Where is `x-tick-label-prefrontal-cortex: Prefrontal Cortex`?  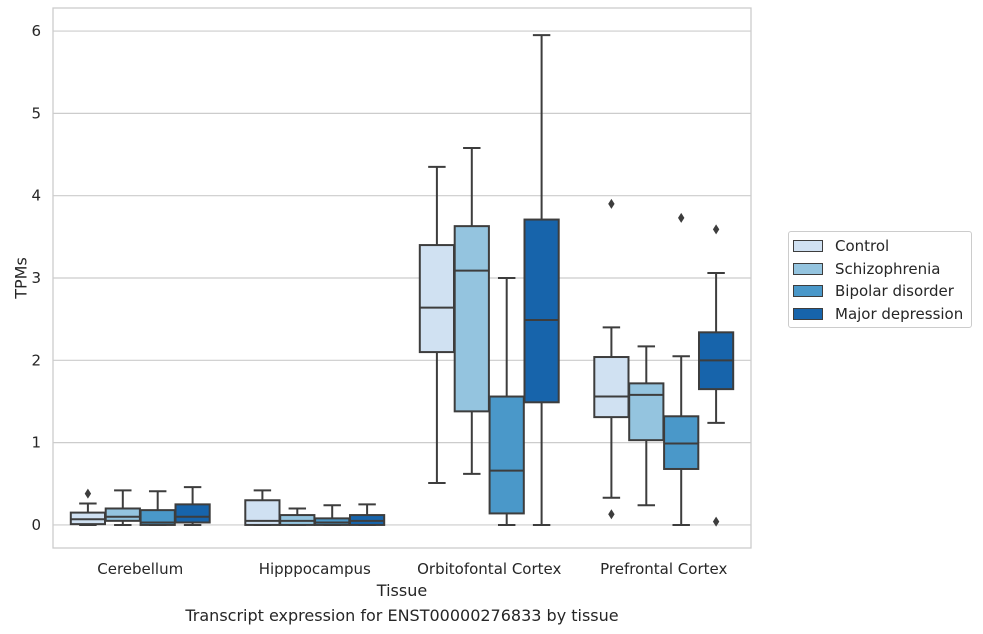
x-tick-label-prefrontal-cortex: Prefrontal Cortex is located at coordinates (663, 569).